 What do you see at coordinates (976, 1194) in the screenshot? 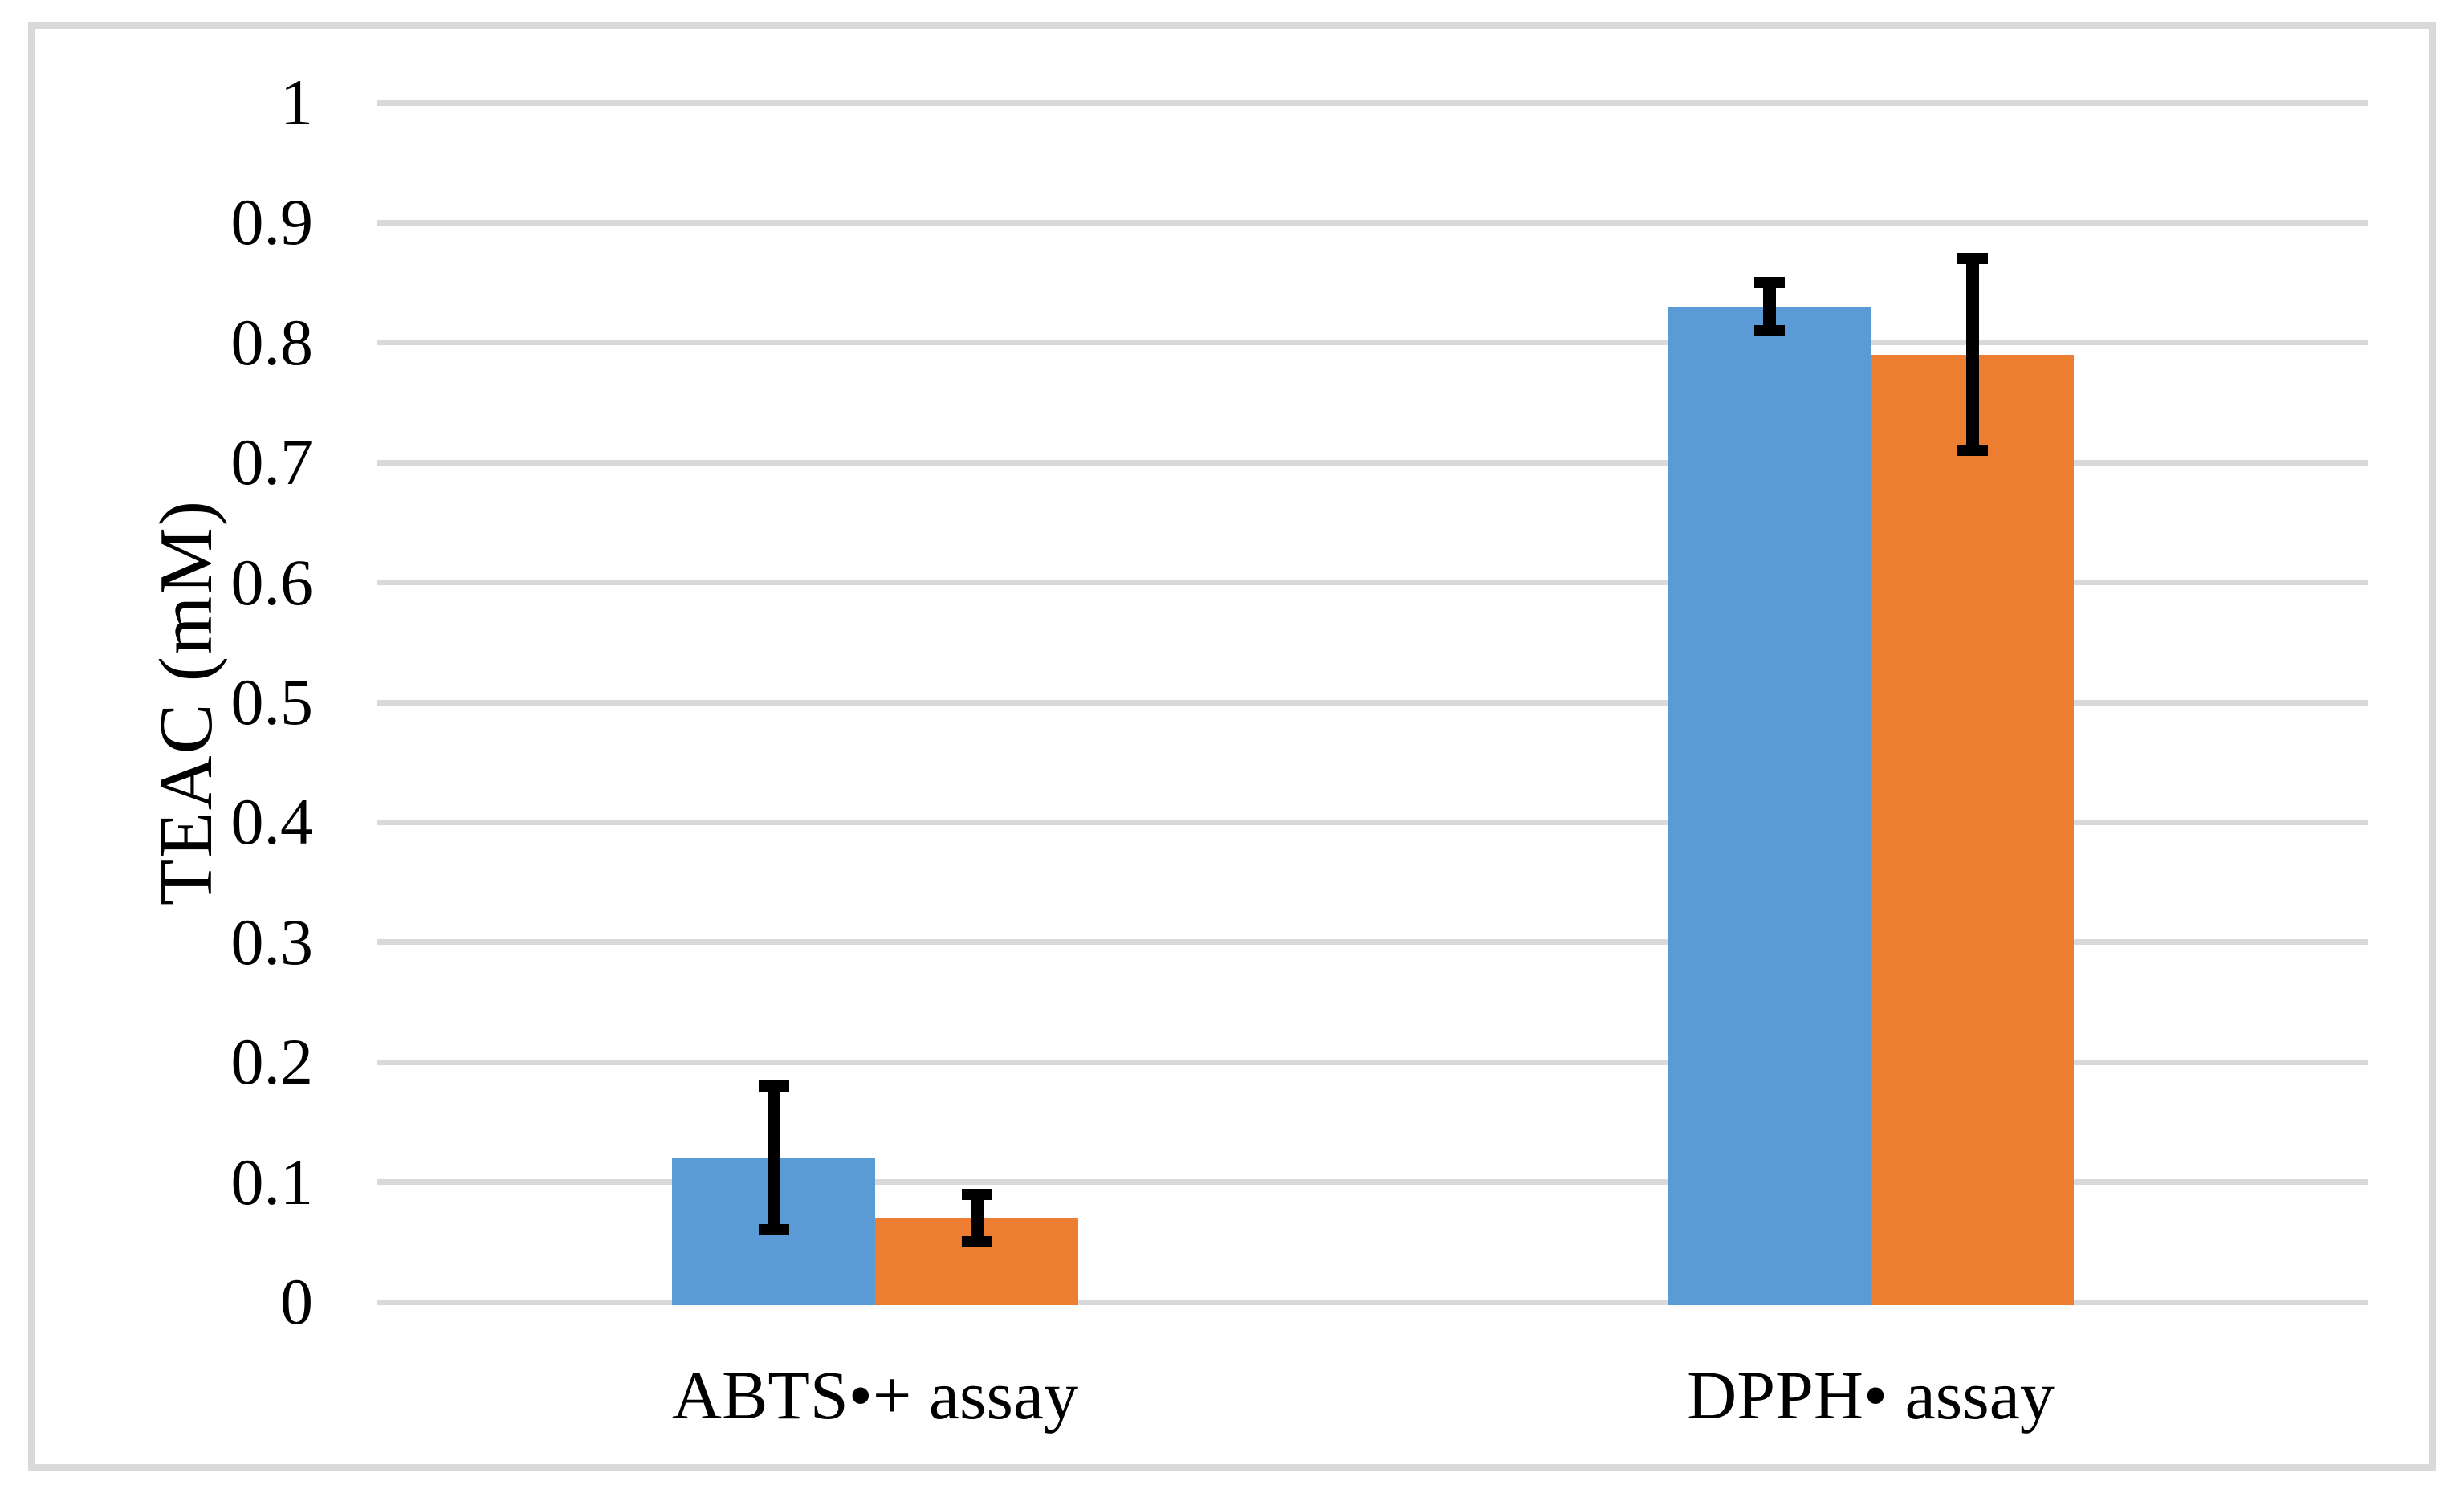
I see `error-bar-s2-c1-top-cap` at bounding box center [976, 1194].